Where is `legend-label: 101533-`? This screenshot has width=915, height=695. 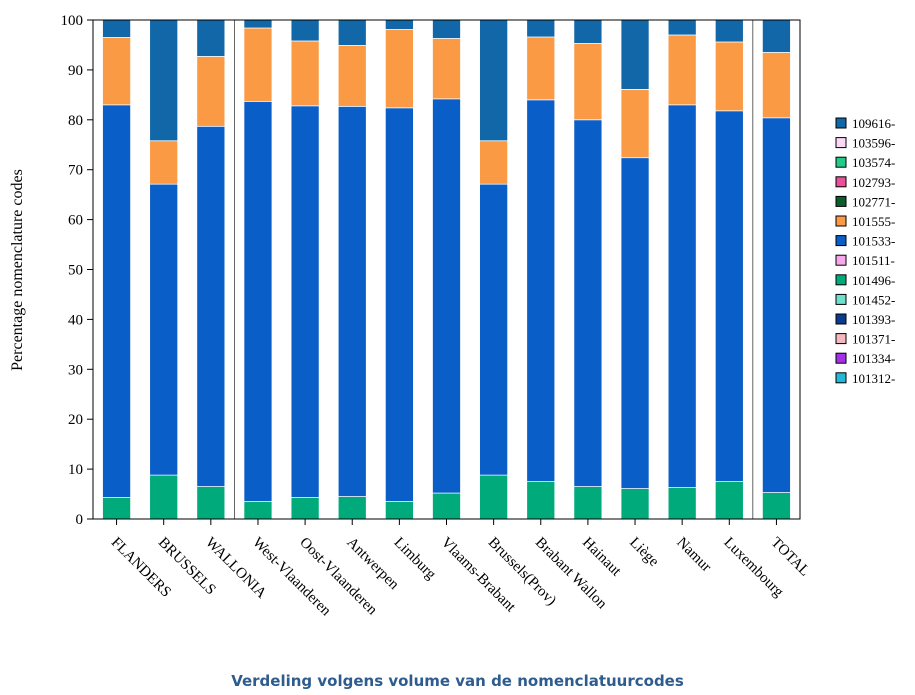 legend-label: 101533- is located at coordinates (873, 241).